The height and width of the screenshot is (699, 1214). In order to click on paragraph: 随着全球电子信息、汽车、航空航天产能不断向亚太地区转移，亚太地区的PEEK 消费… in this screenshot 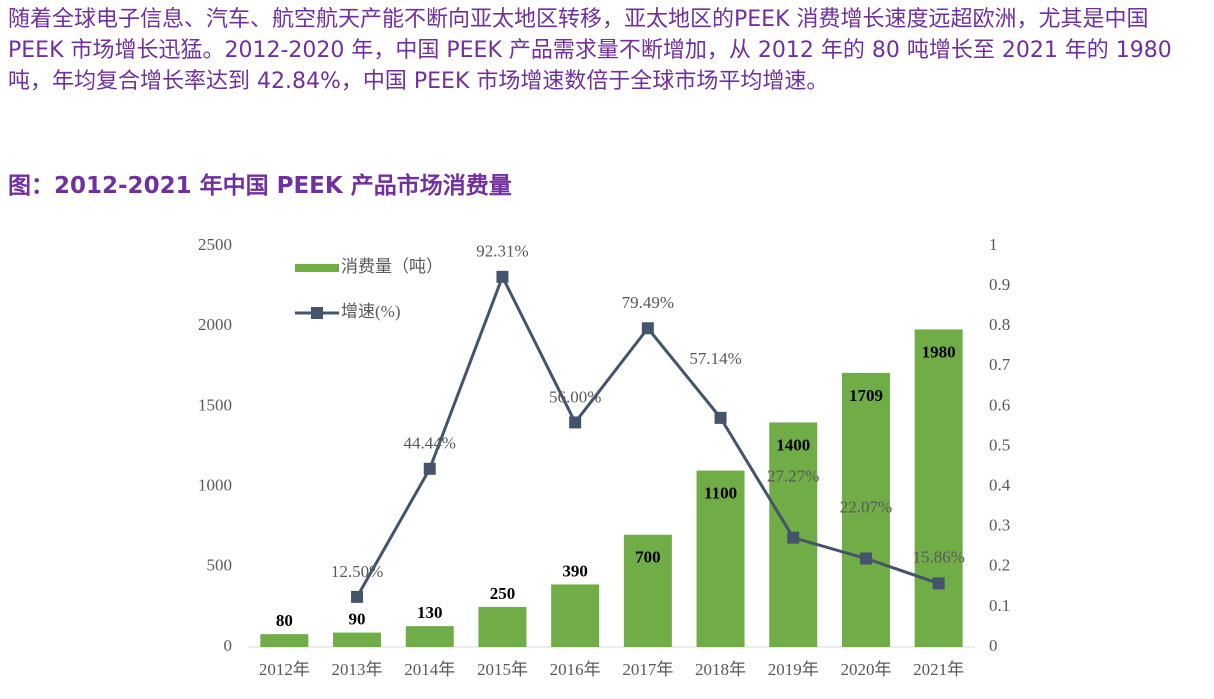, I will do `click(590, 50)`.